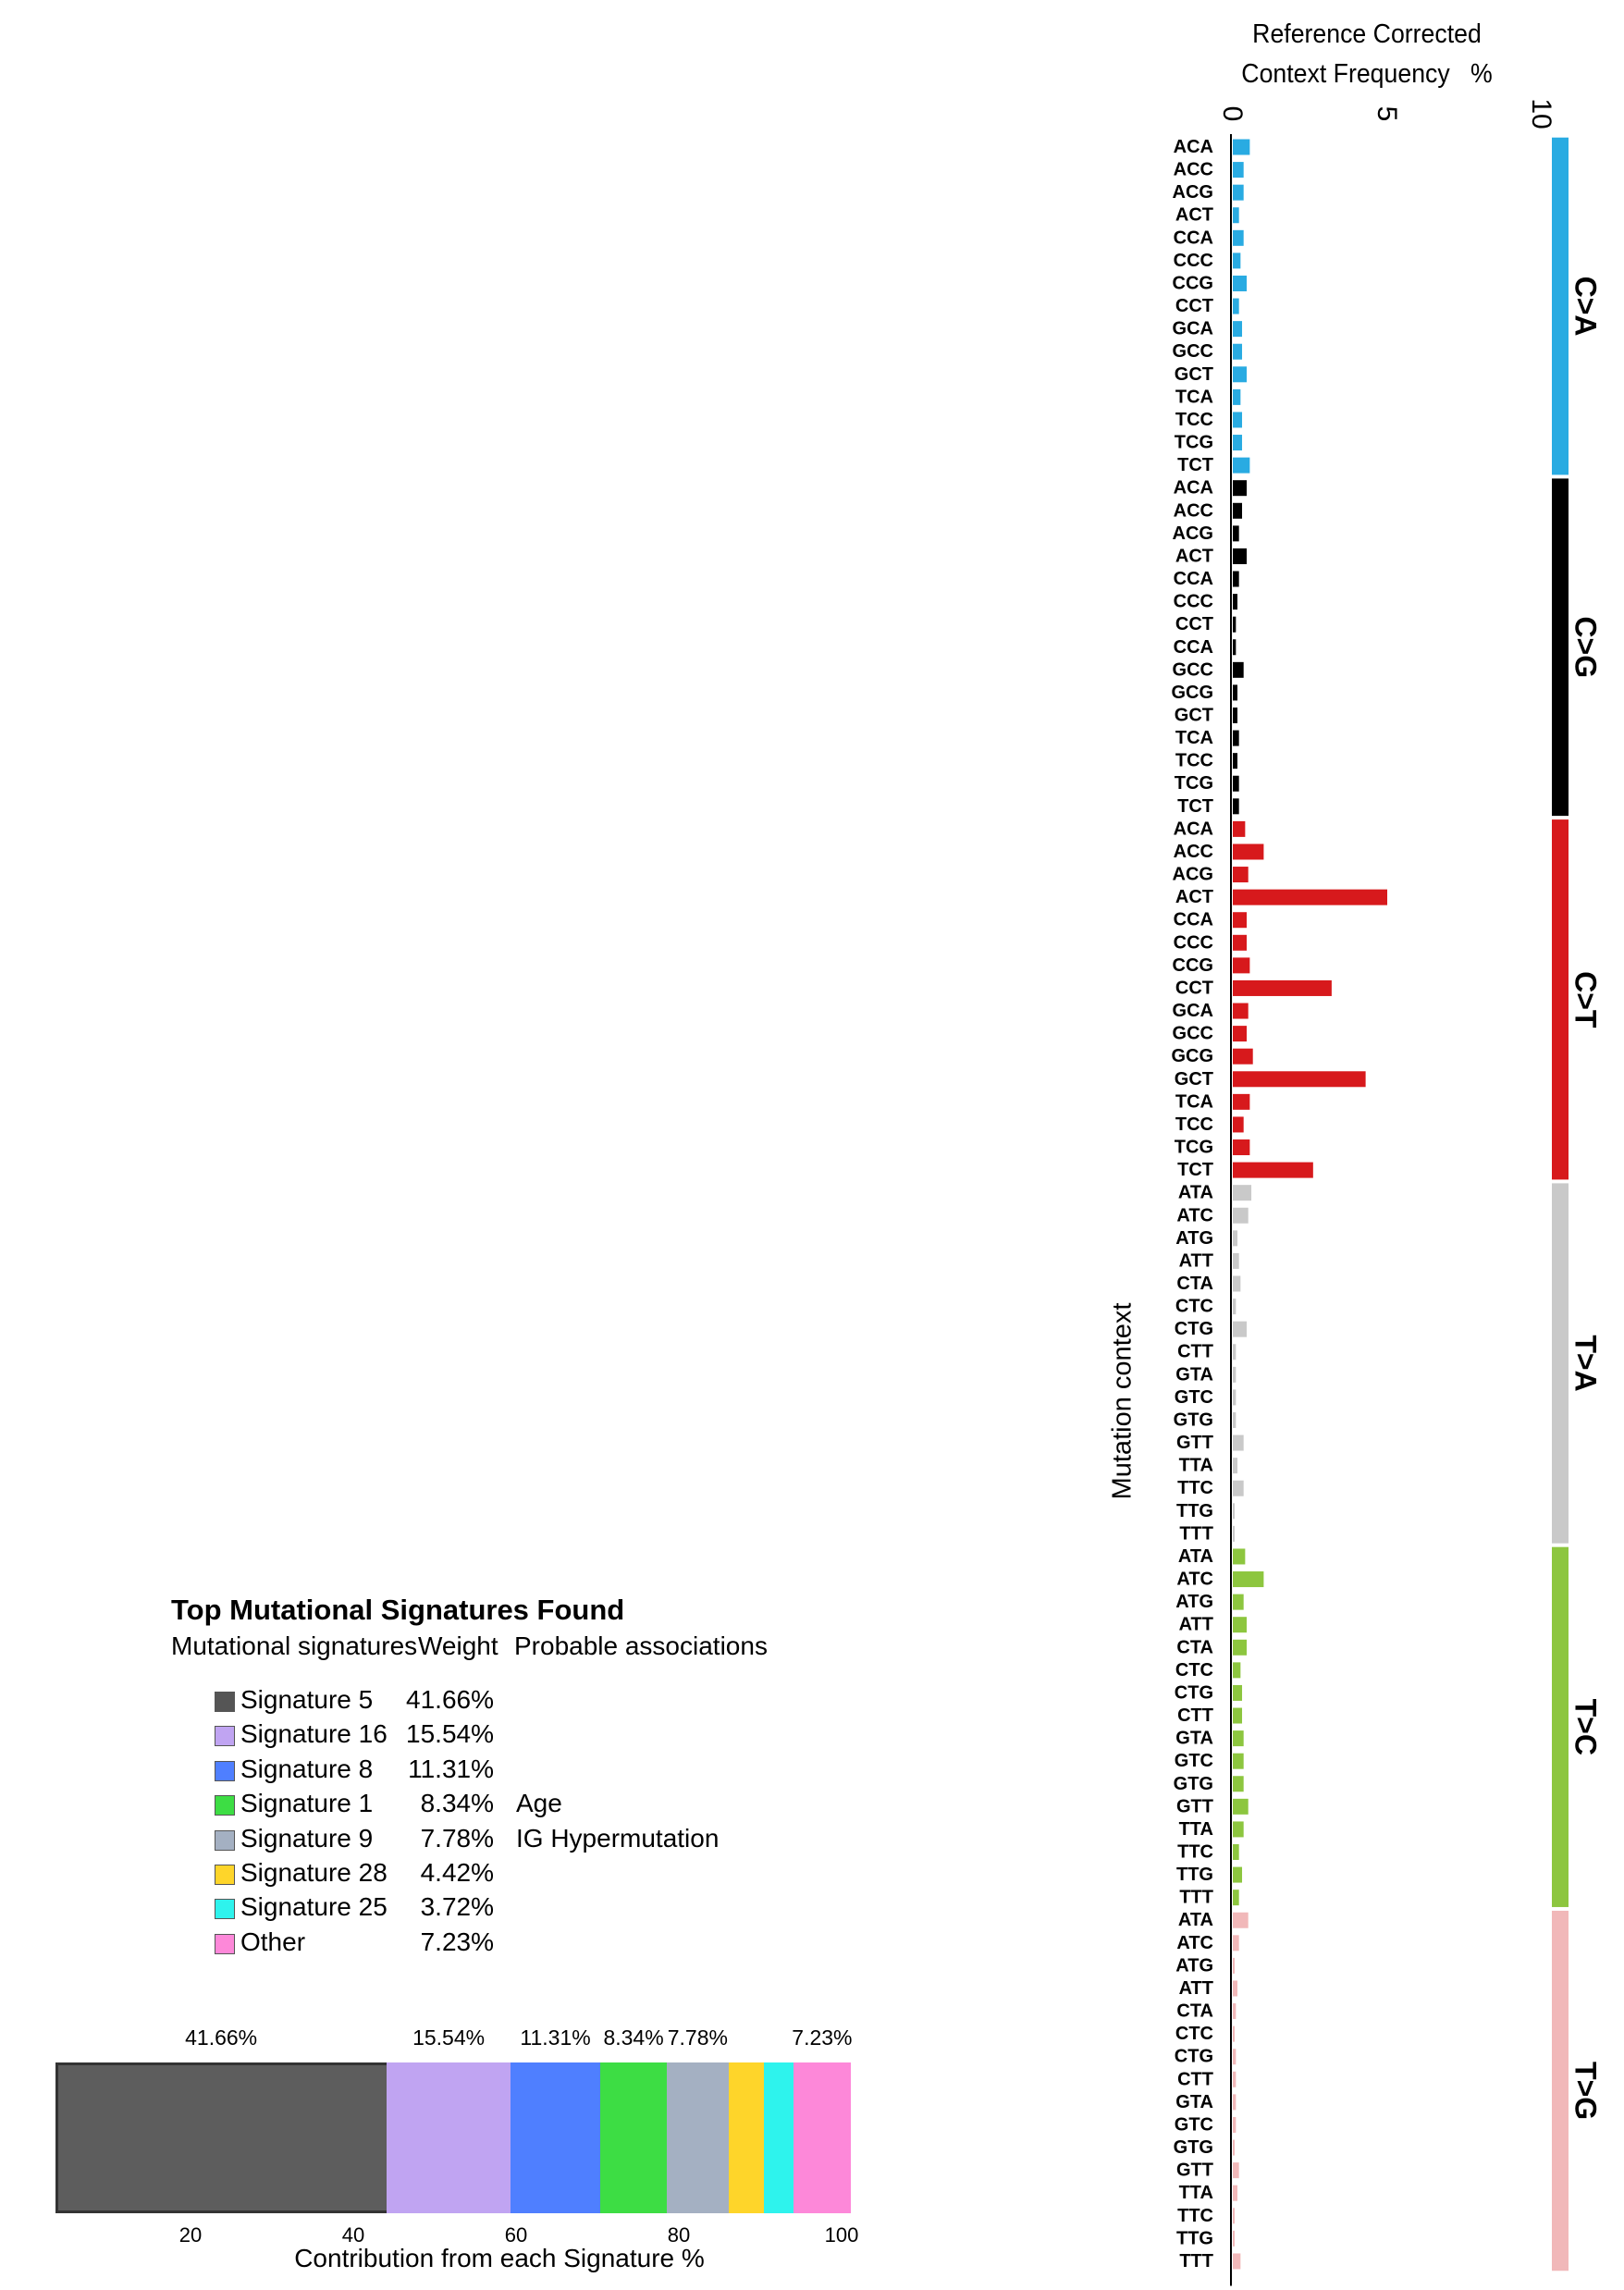 The image size is (1624, 2290). I want to click on context-label: ATC, so click(1194, 1215).